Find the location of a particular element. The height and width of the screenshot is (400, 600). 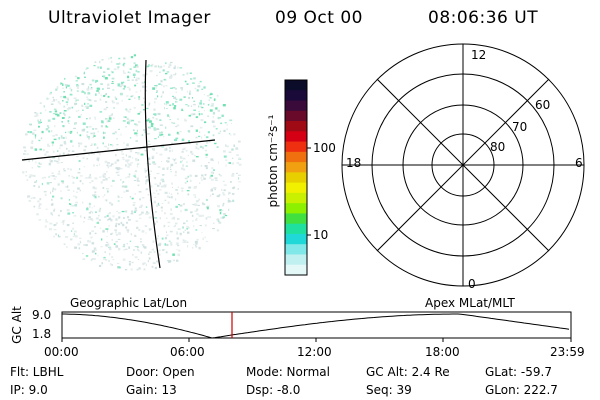

filter-info: Flt: LBHL is located at coordinates (37, 372).